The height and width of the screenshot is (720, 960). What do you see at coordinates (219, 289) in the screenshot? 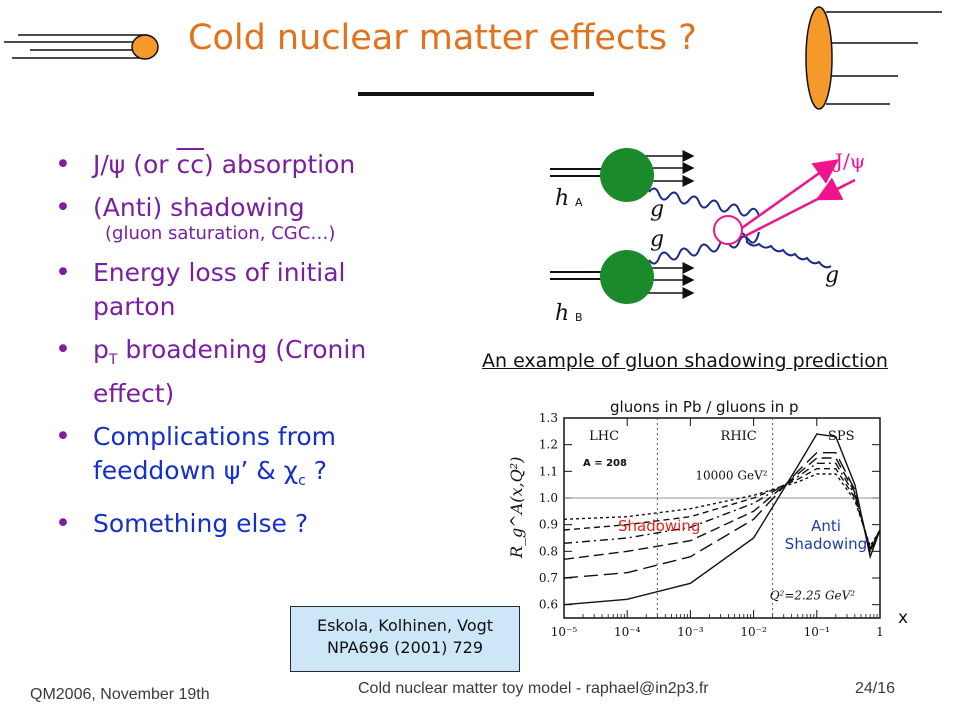
I see `bullet-text: Energy loss of initial parton` at bounding box center [219, 289].